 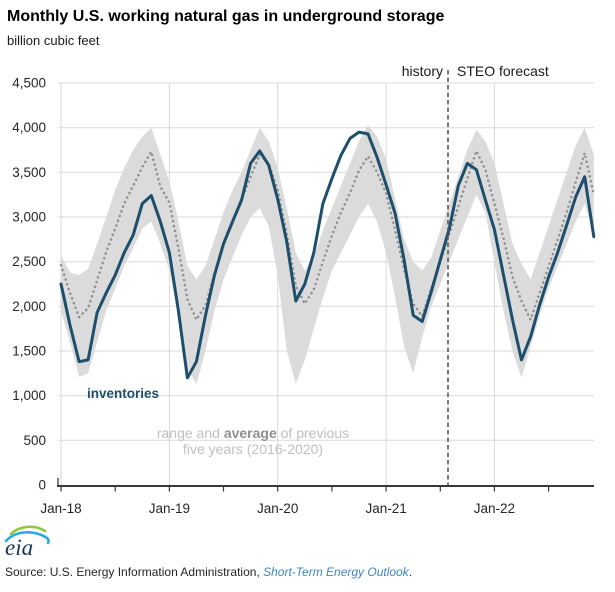 What do you see at coordinates (277, 508) in the screenshot?
I see `x-tick-label-Jan-20: Jan-20` at bounding box center [277, 508].